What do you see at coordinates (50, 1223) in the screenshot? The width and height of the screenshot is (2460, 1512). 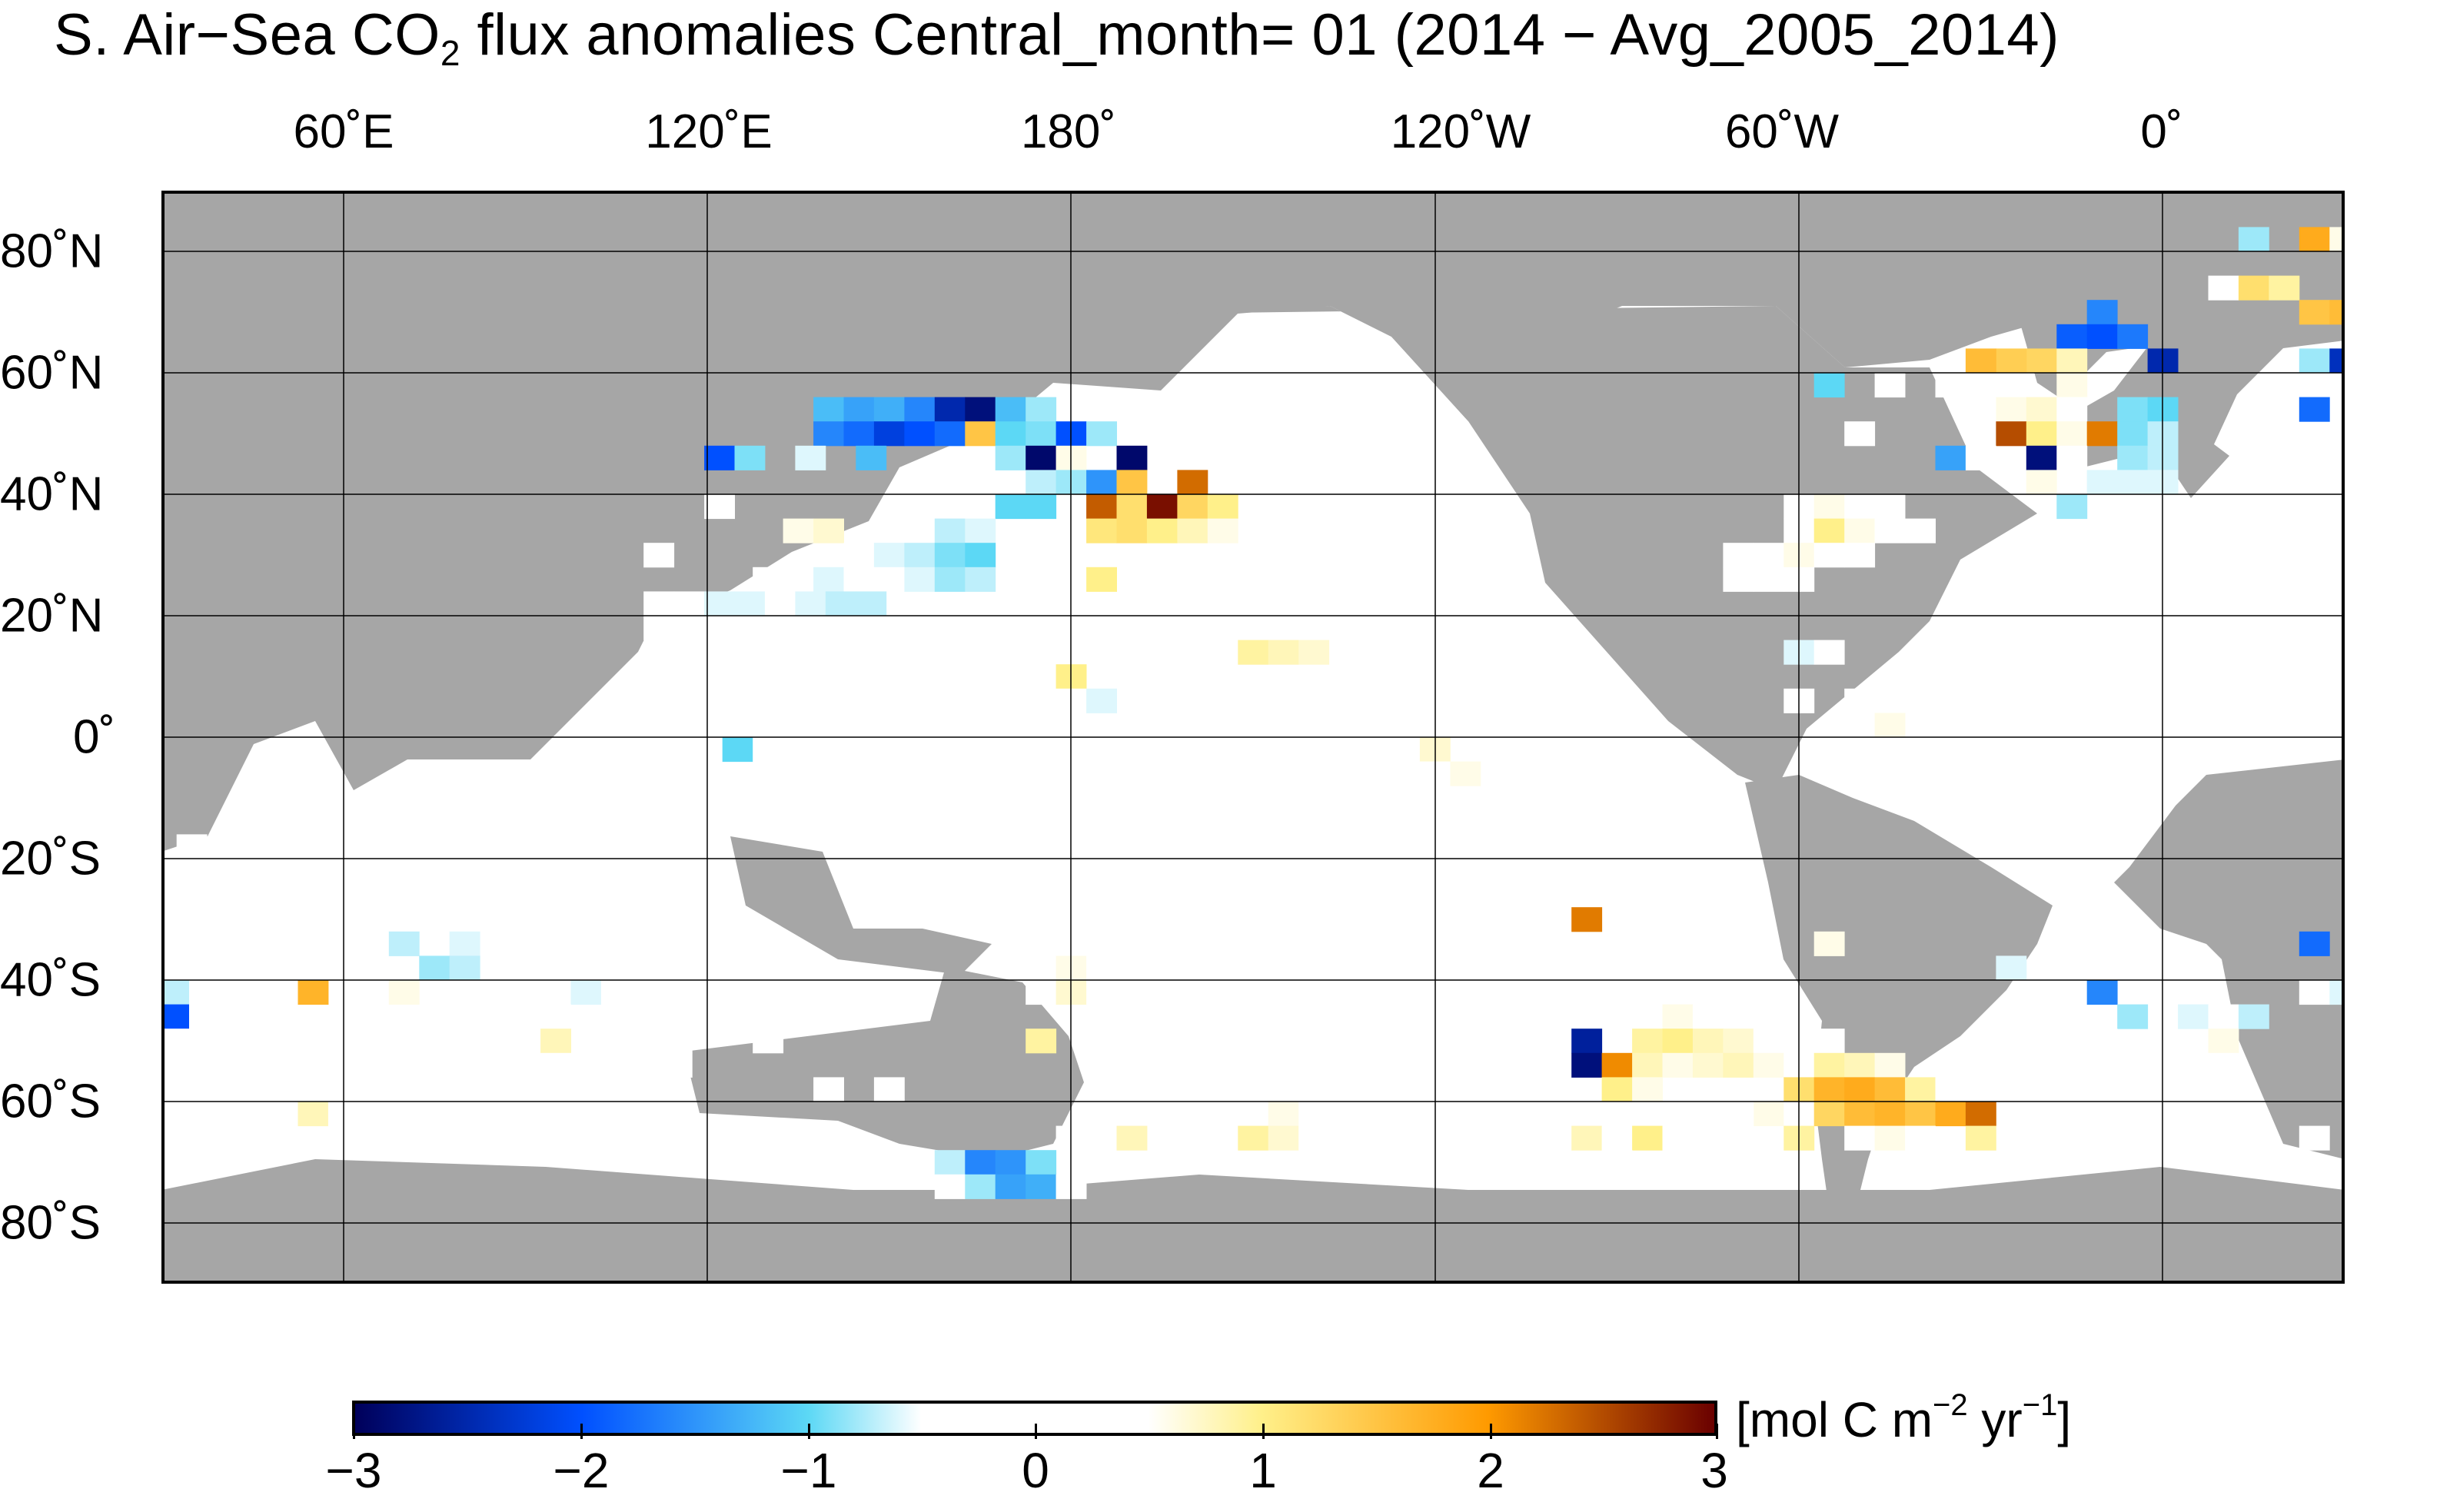 I see `lat-label-80s: 80˚S` at bounding box center [50, 1223].